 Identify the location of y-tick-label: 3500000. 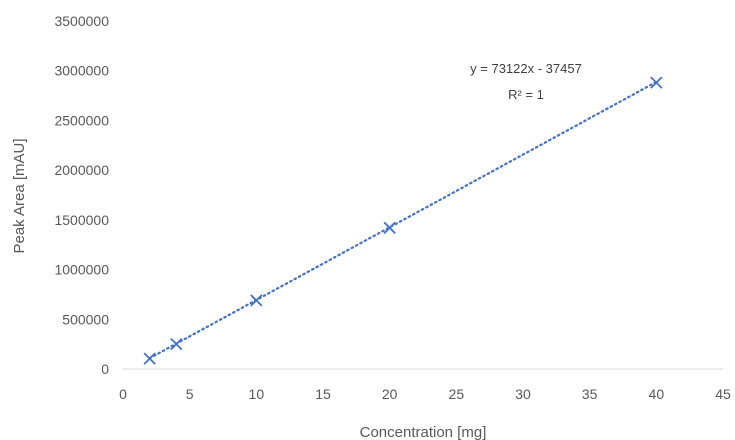
(81, 21).